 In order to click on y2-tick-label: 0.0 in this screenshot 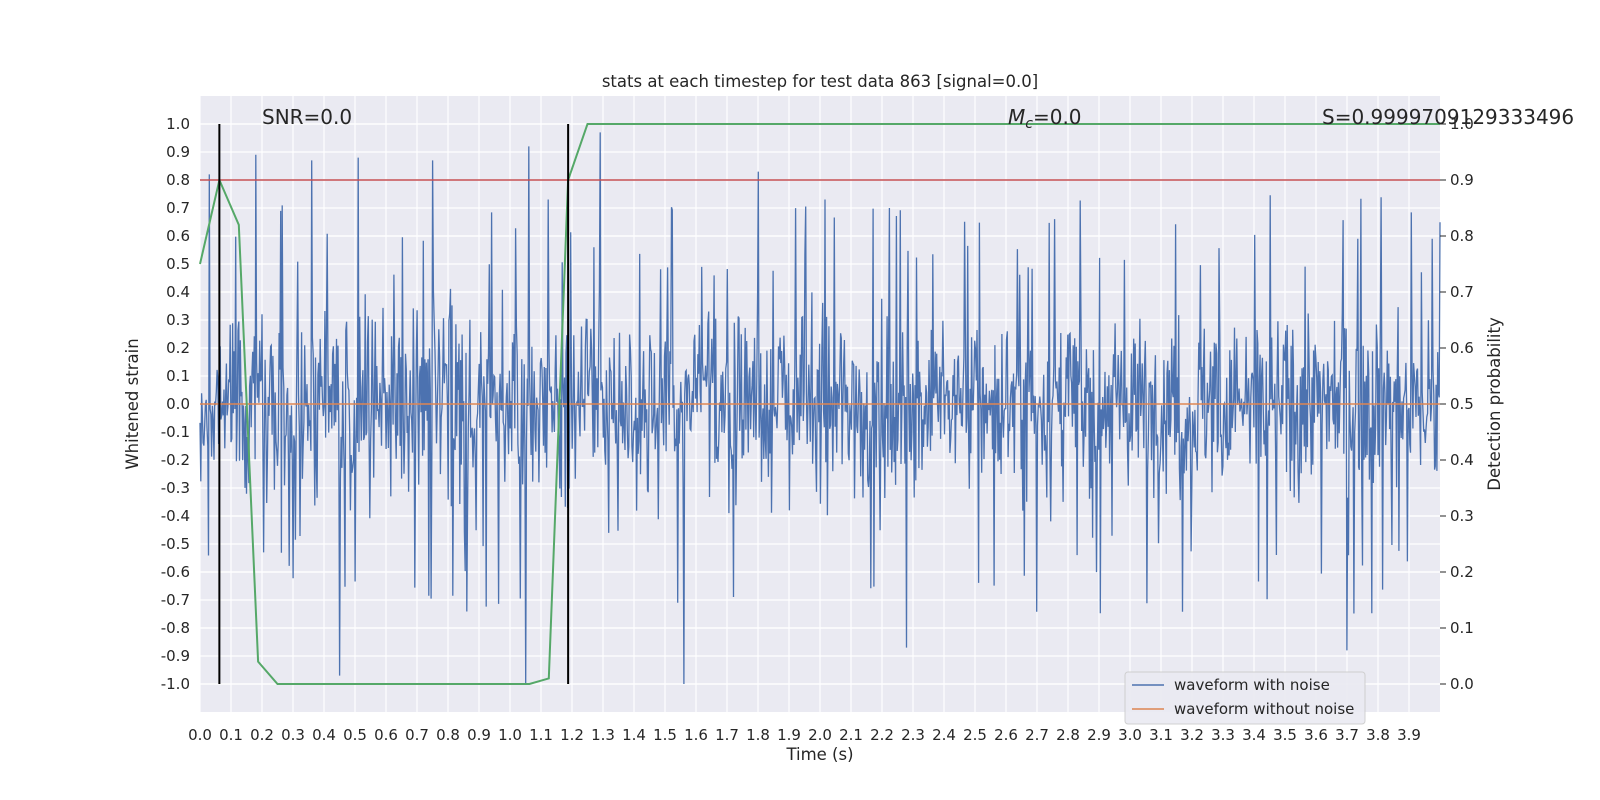, I will do `click(1462, 684)`.